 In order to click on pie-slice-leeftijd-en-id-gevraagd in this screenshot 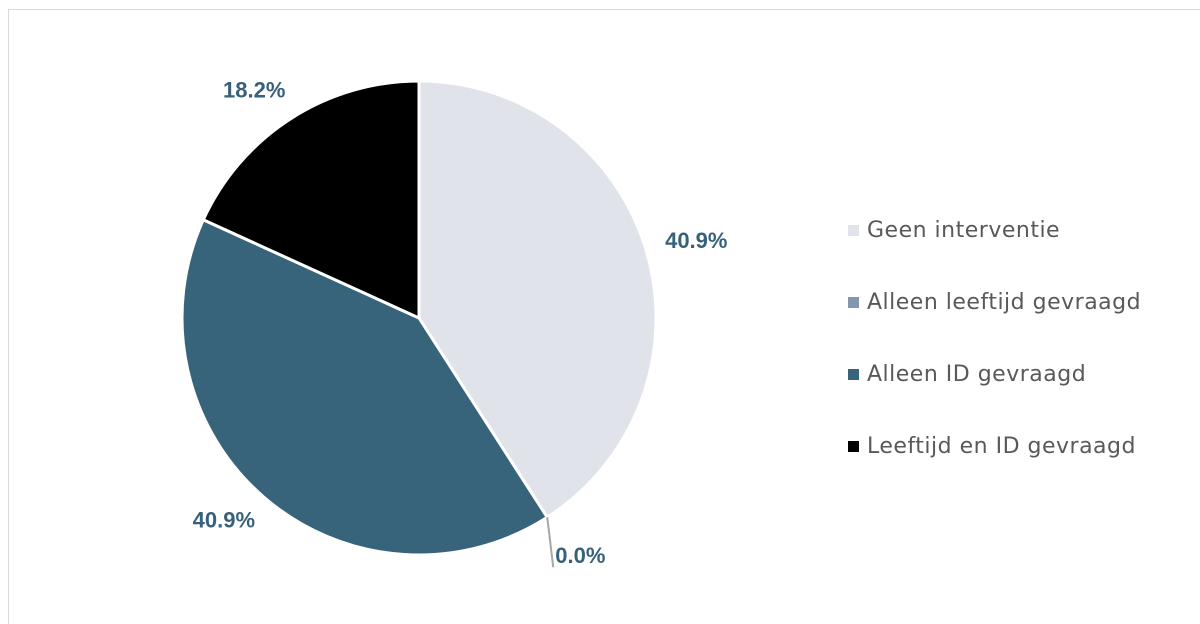, I will do `click(311, 199)`.